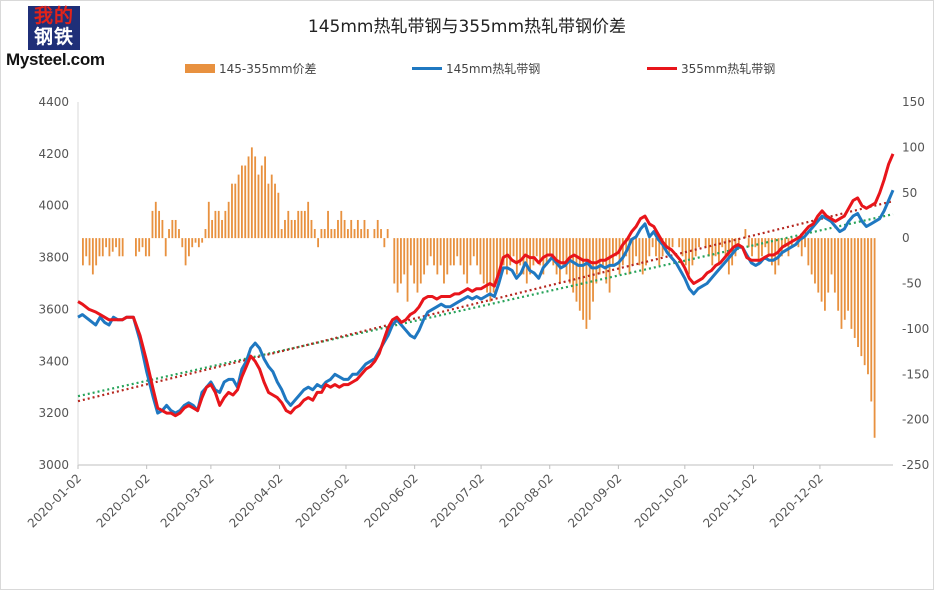  I want to click on x-tick-label: 2020-04-02, so click(255, 500).